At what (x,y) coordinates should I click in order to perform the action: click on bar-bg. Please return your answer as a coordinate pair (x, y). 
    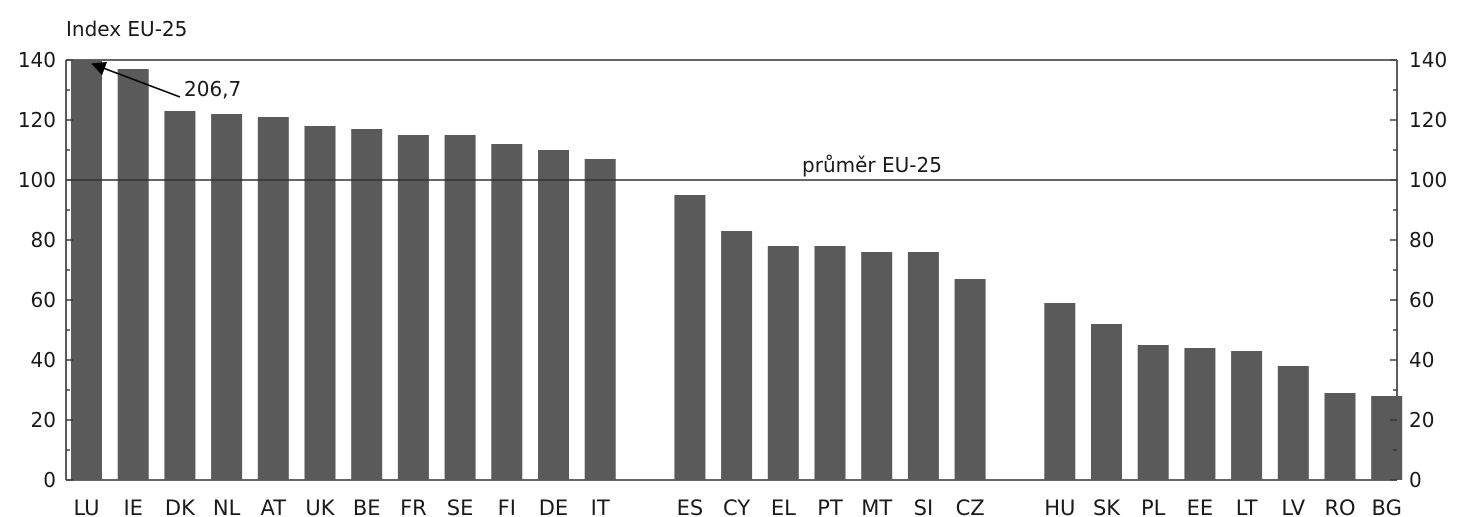
    Looking at the image, I should click on (1387, 438).